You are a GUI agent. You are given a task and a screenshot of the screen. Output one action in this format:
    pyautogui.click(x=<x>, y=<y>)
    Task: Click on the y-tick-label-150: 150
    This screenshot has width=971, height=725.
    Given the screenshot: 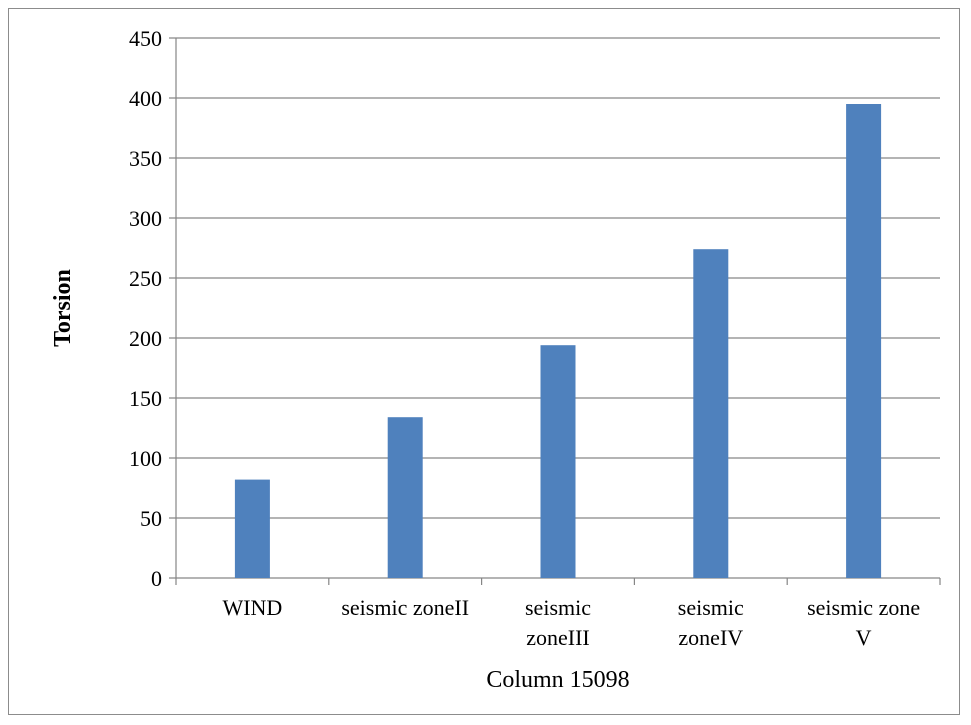 What is the action you would take?
    pyautogui.click(x=145, y=398)
    